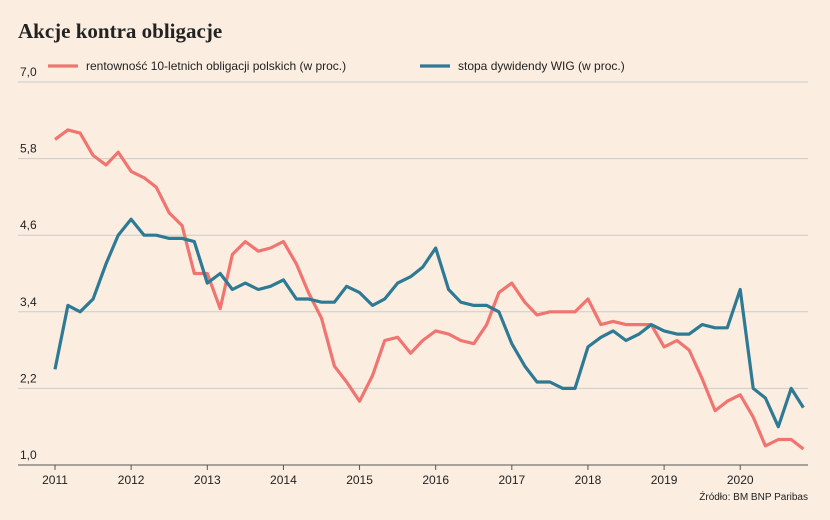  Describe the element at coordinates (28, 378) in the screenshot. I see `y-tick-label: 2,2` at that location.